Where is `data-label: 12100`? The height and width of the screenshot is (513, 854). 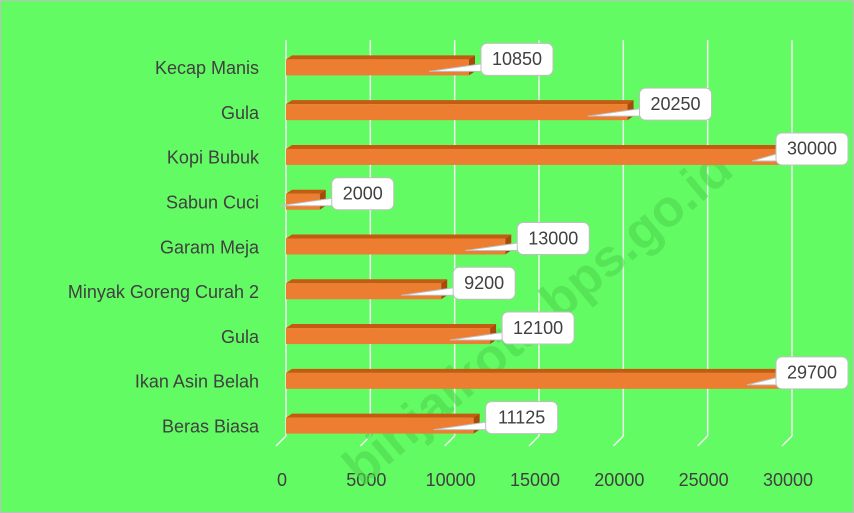
data-label: 12100 is located at coordinates (538, 328).